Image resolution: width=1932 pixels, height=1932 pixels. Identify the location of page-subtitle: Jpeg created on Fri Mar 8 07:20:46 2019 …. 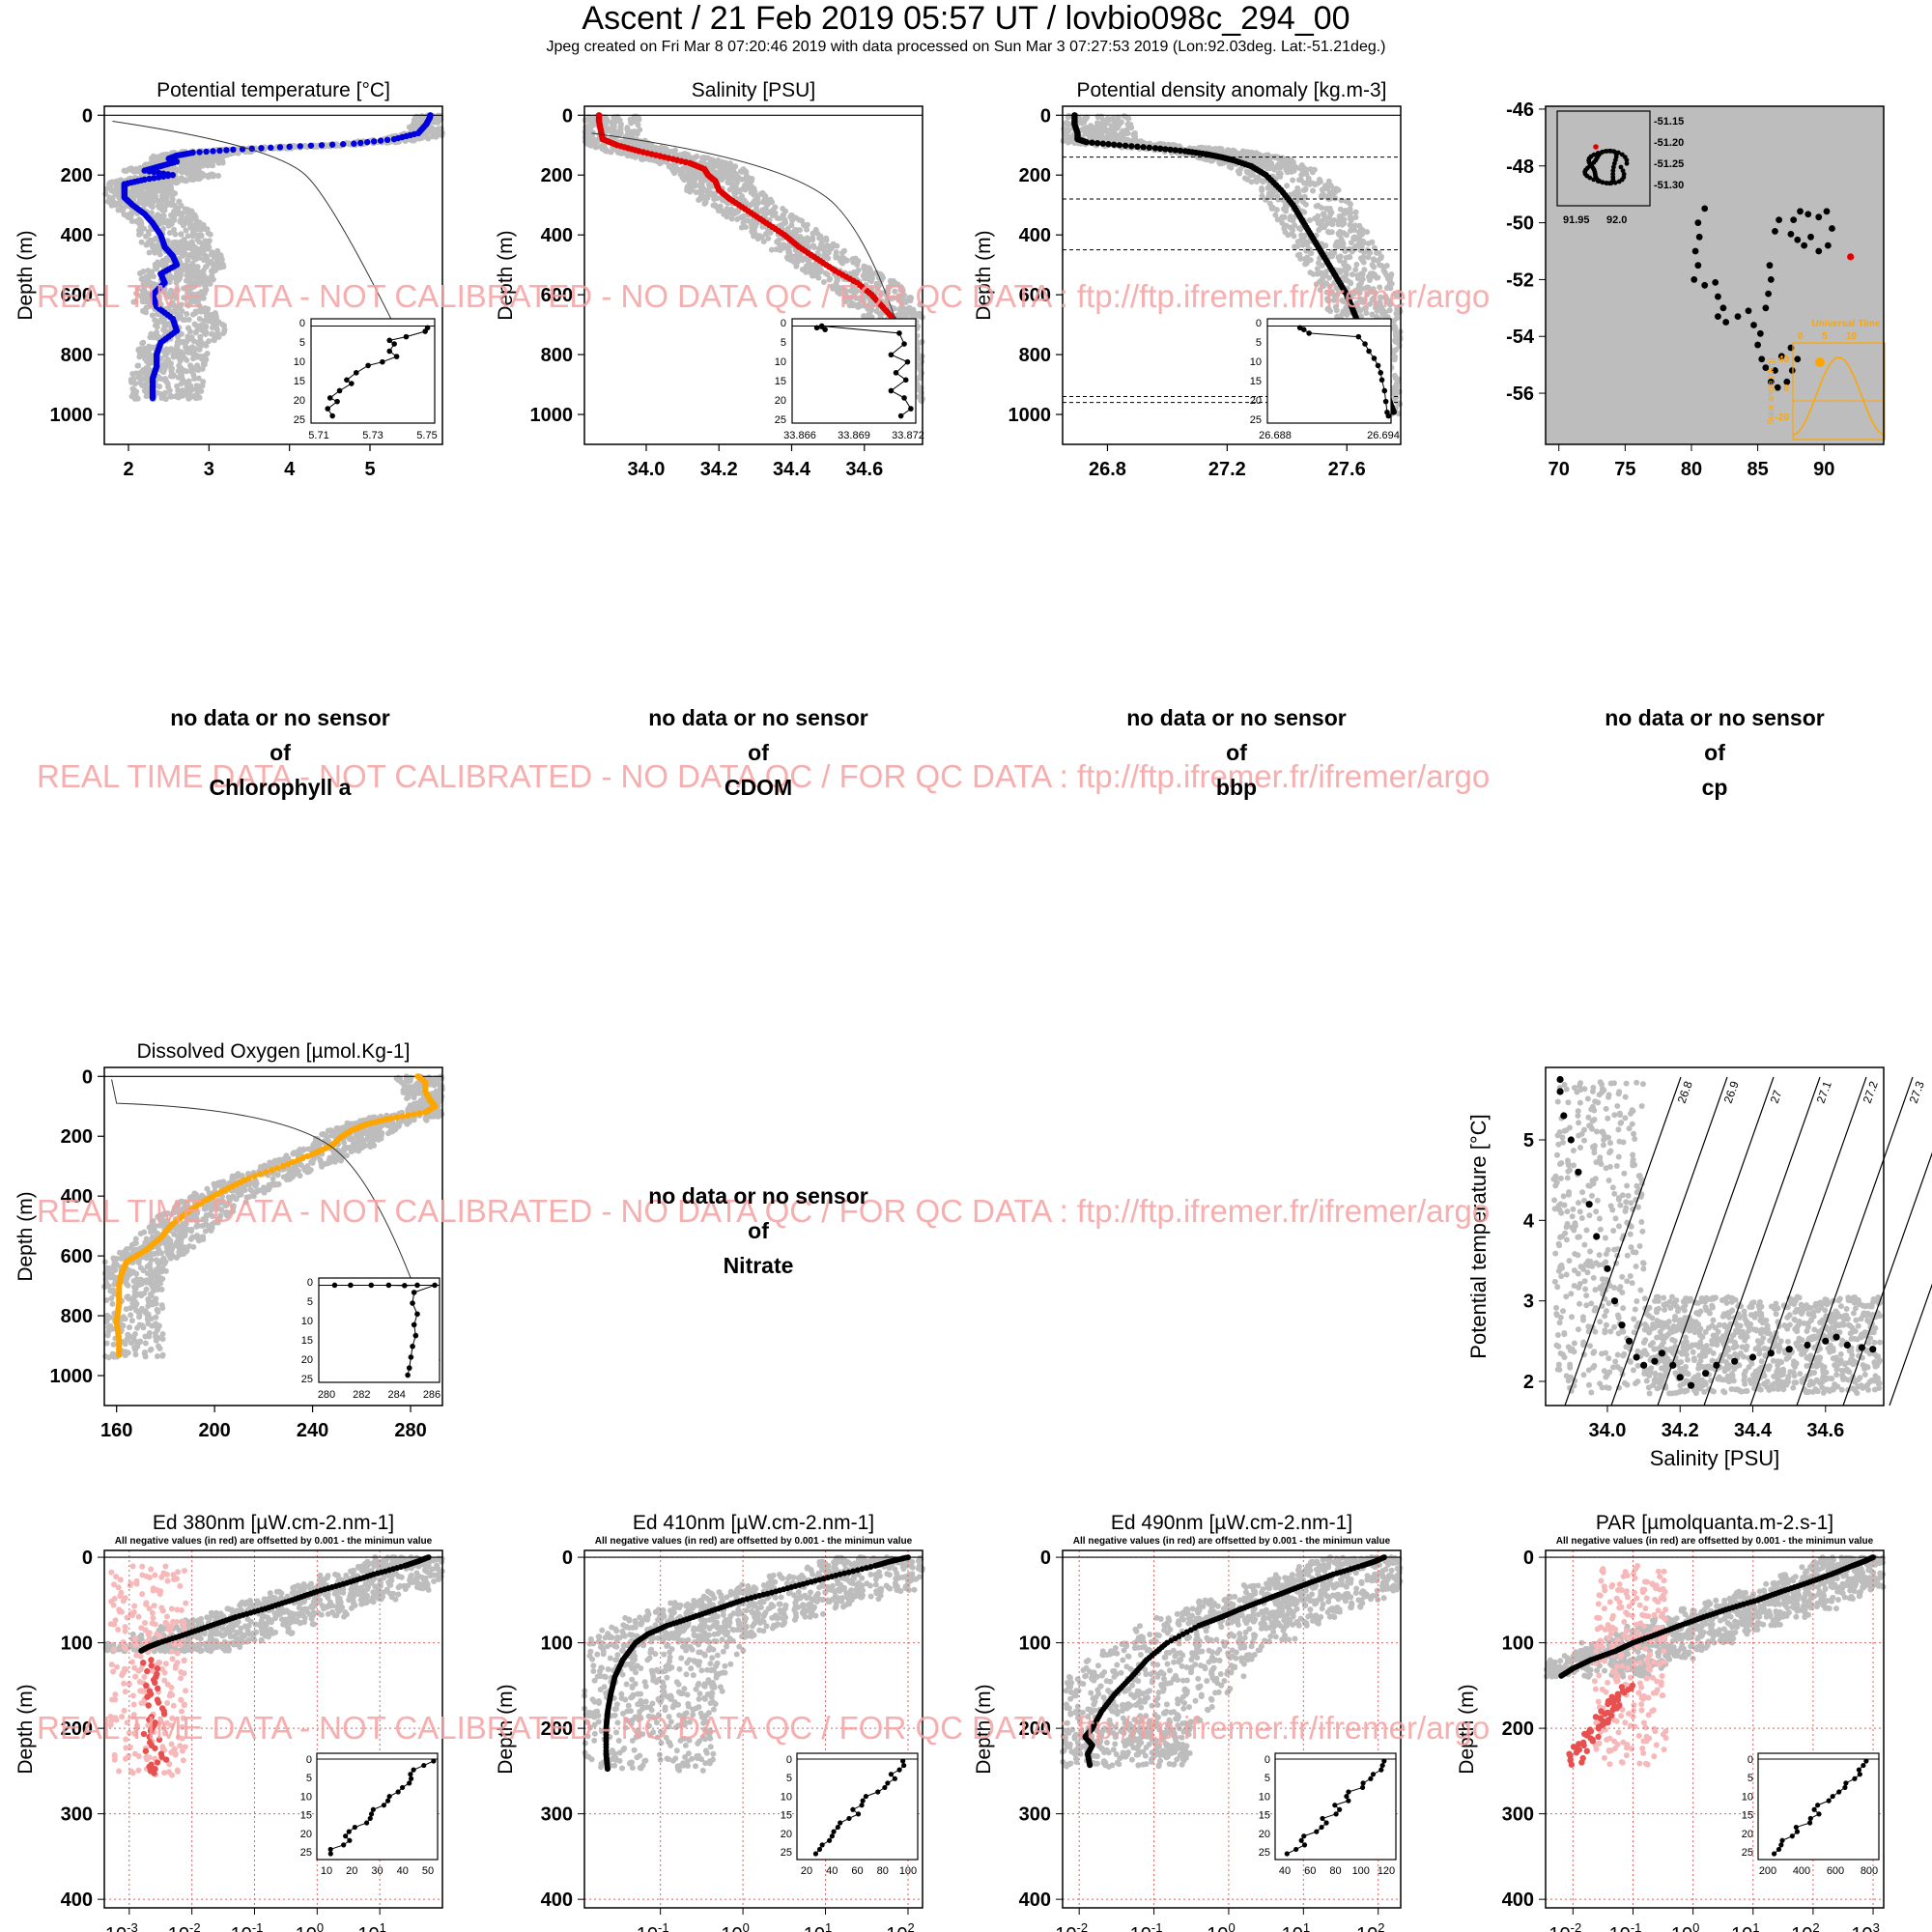
(966, 47).